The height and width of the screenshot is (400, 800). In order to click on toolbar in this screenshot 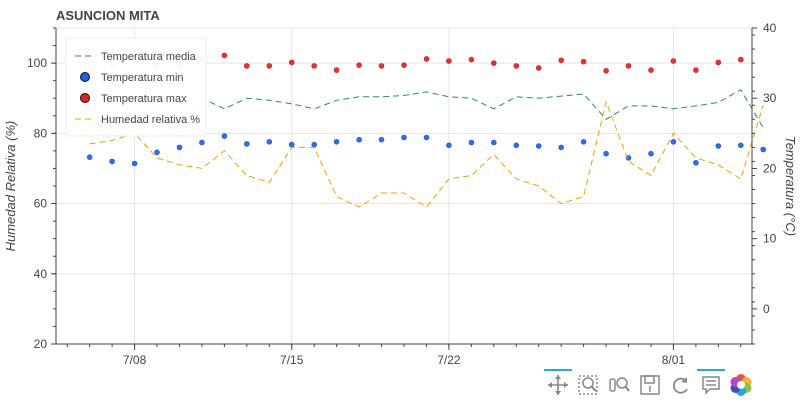, I will do `click(648, 382)`.